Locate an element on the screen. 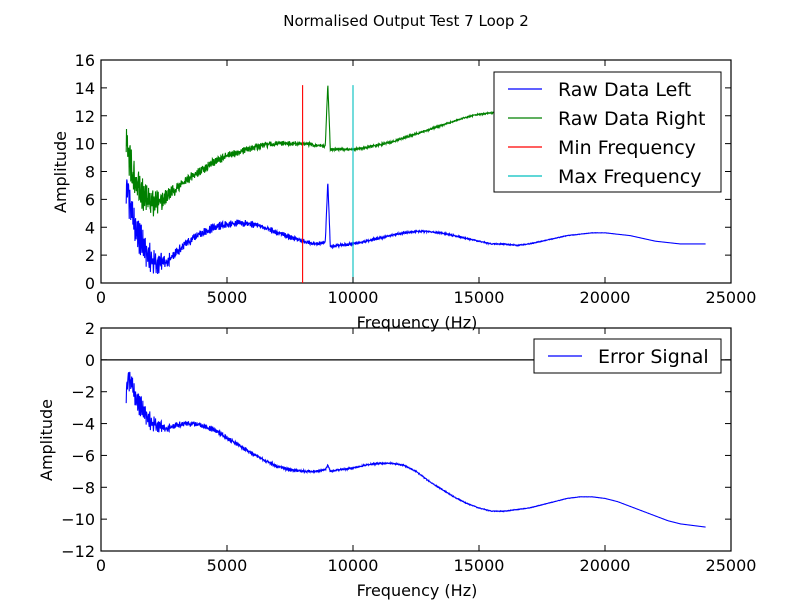  legend-label: Error Signal is located at coordinates (653, 357).